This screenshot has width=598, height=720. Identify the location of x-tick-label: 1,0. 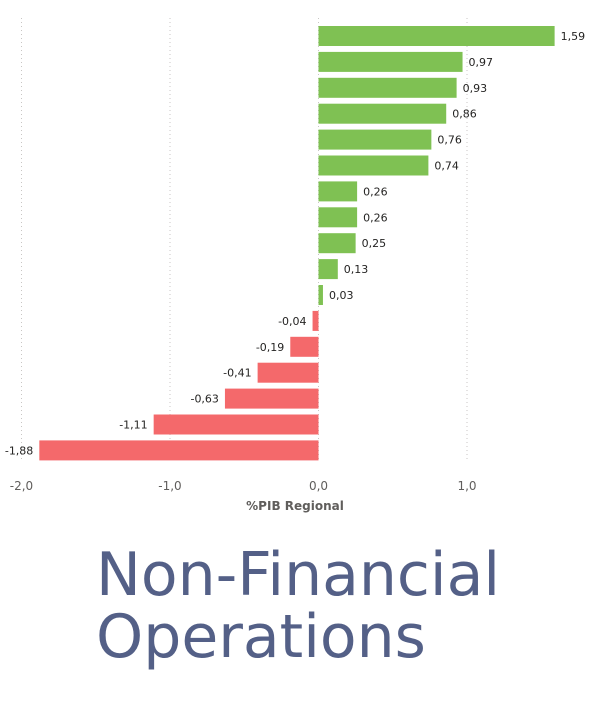
(466, 486).